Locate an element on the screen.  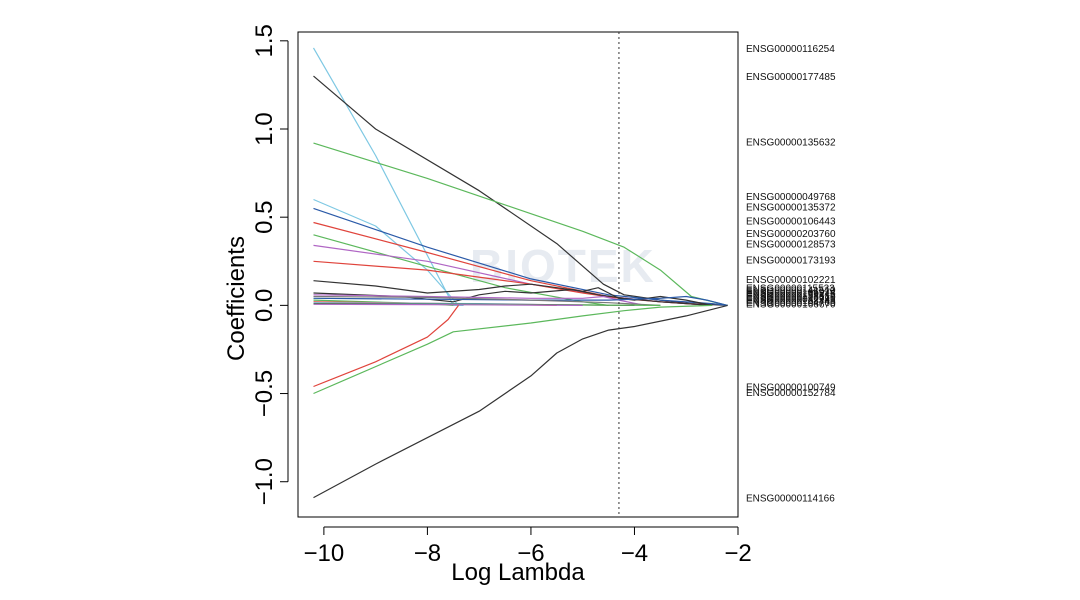
x-axis: −10 −8 −6 −4 −2 is located at coordinates (528, 546).